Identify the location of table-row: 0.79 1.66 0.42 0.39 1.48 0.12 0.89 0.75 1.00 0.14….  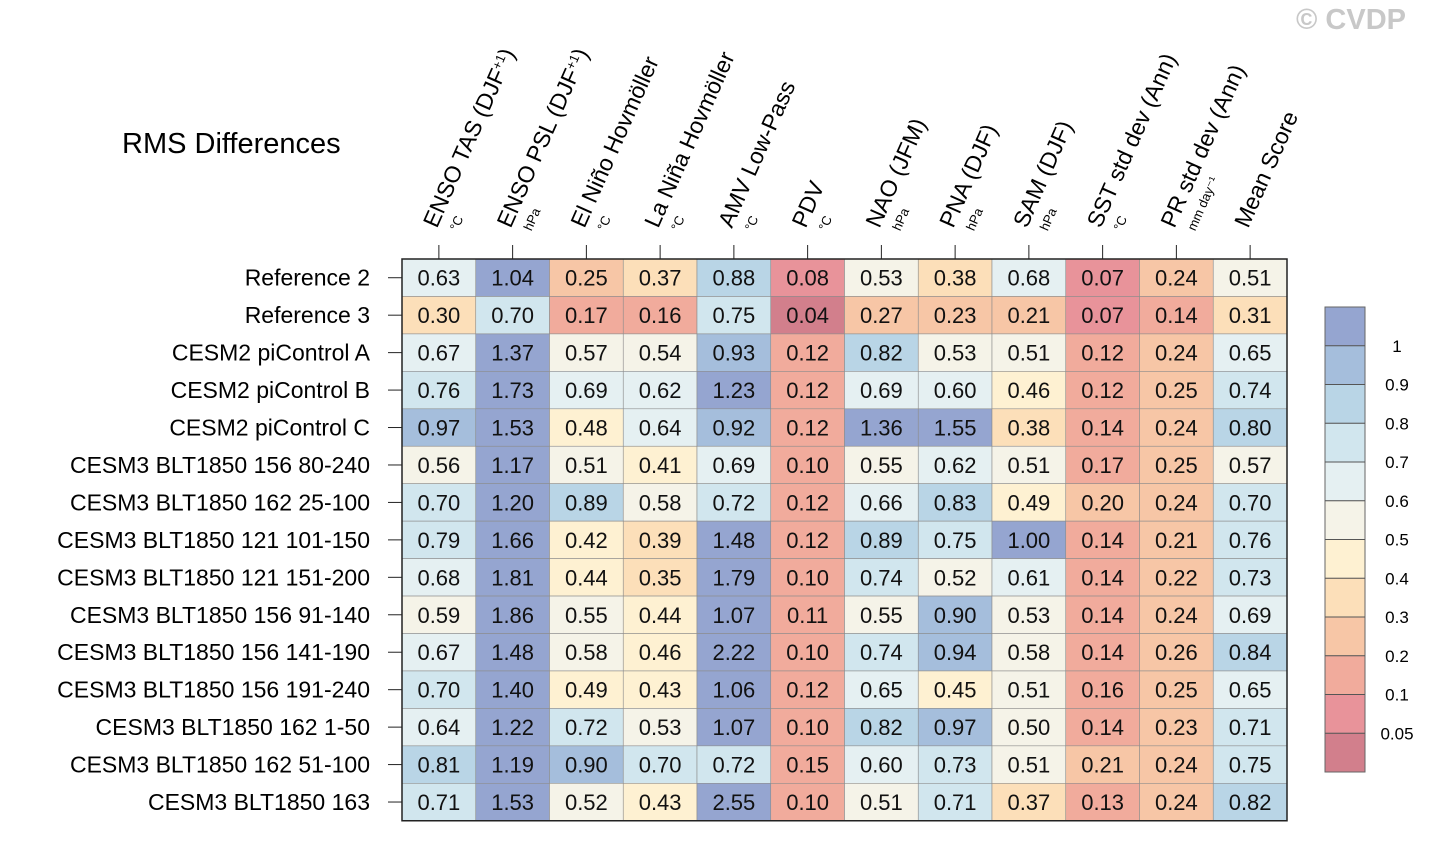
(844, 539).